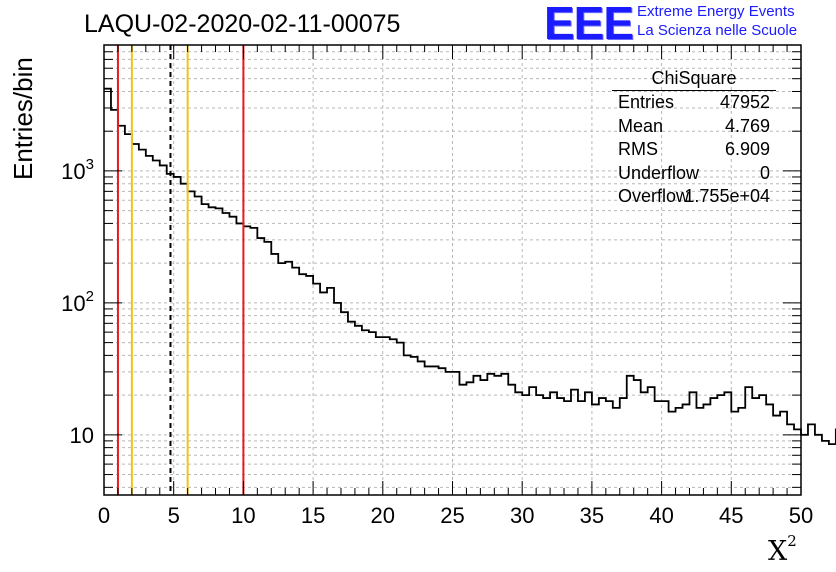  Describe the element at coordinates (801, 515) in the screenshot. I see `x-tick-label: 50` at that location.